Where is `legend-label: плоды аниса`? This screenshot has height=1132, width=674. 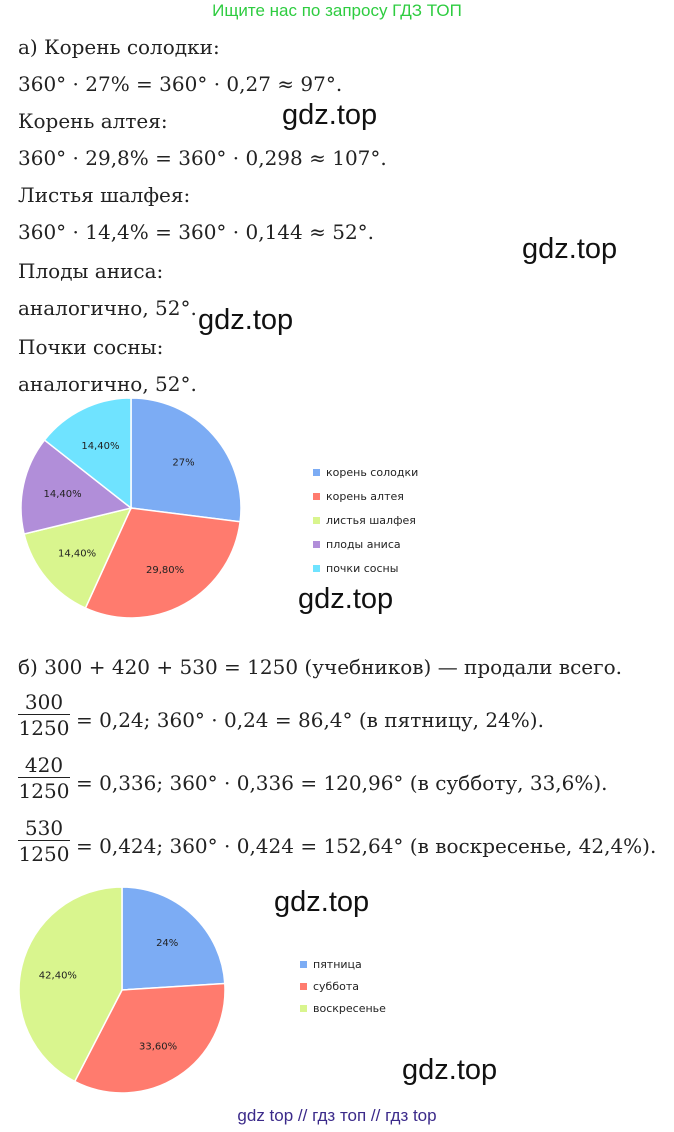
legend-label: плоды аниса is located at coordinates (363, 544).